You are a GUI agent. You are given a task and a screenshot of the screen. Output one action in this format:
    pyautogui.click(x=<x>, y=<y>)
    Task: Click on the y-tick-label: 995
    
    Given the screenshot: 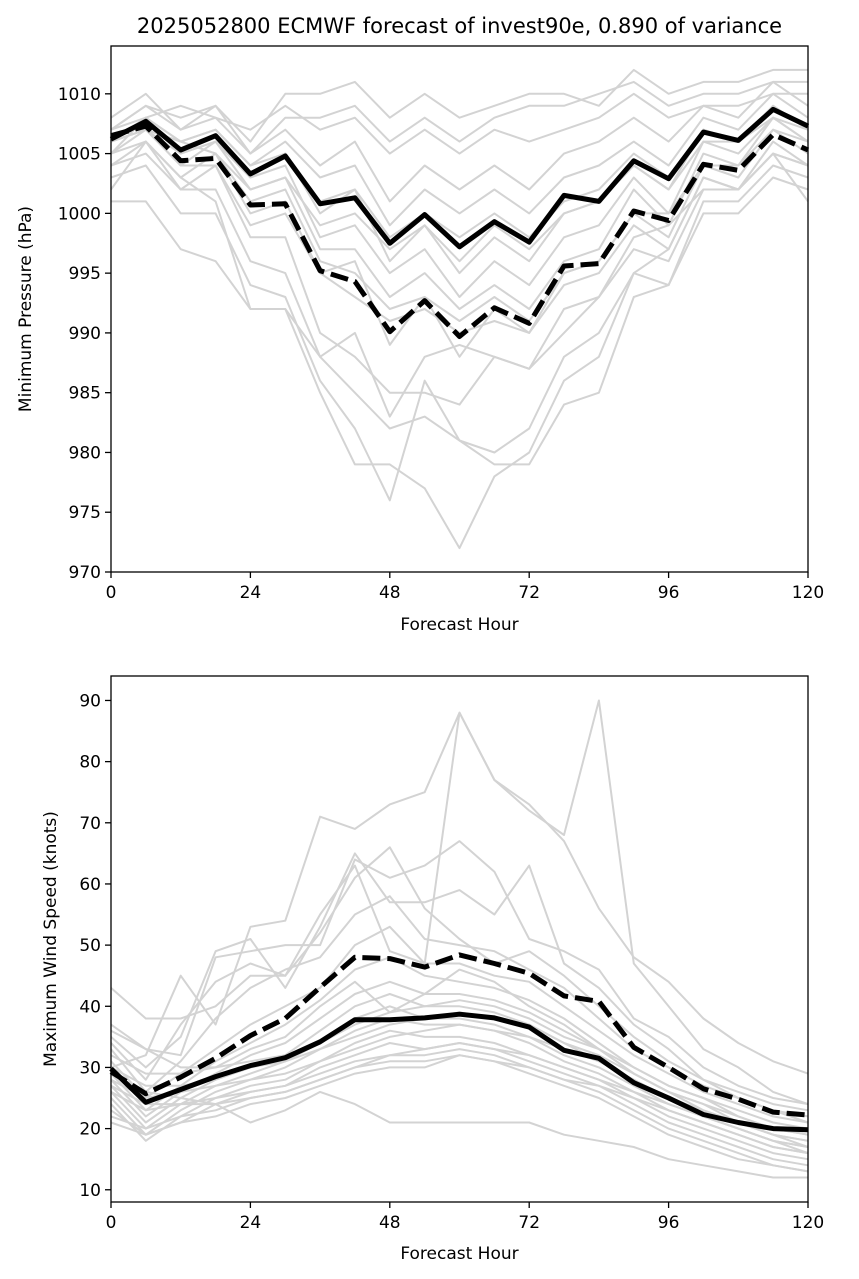 What is the action you would take?
    pyautogui.click(x=85, y=274)
    